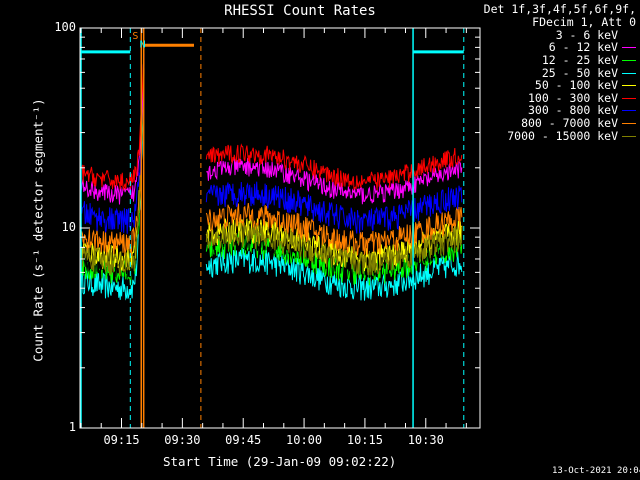 The image size is (640, 480). What do you see at coordinates (182, 440) in the screenshot?
I see `x-tick-label: 09:30` at bounding box center [182, 440].